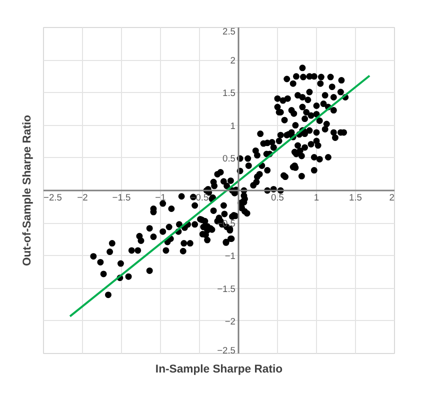  What do you see at coordinates (355, 197) in the screenshot?
I see `x-tick-label: 1.5` at bounding box center [355, 197].